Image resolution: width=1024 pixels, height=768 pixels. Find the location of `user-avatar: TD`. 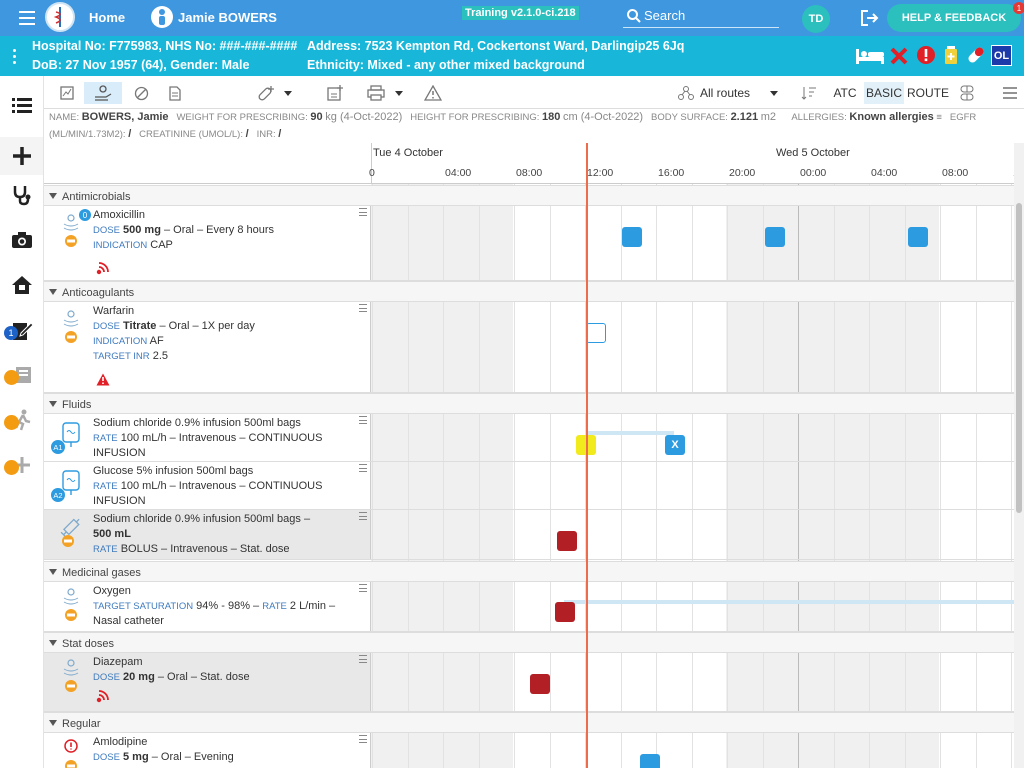

user-avatar: TD is located at coordinates (816, 19).